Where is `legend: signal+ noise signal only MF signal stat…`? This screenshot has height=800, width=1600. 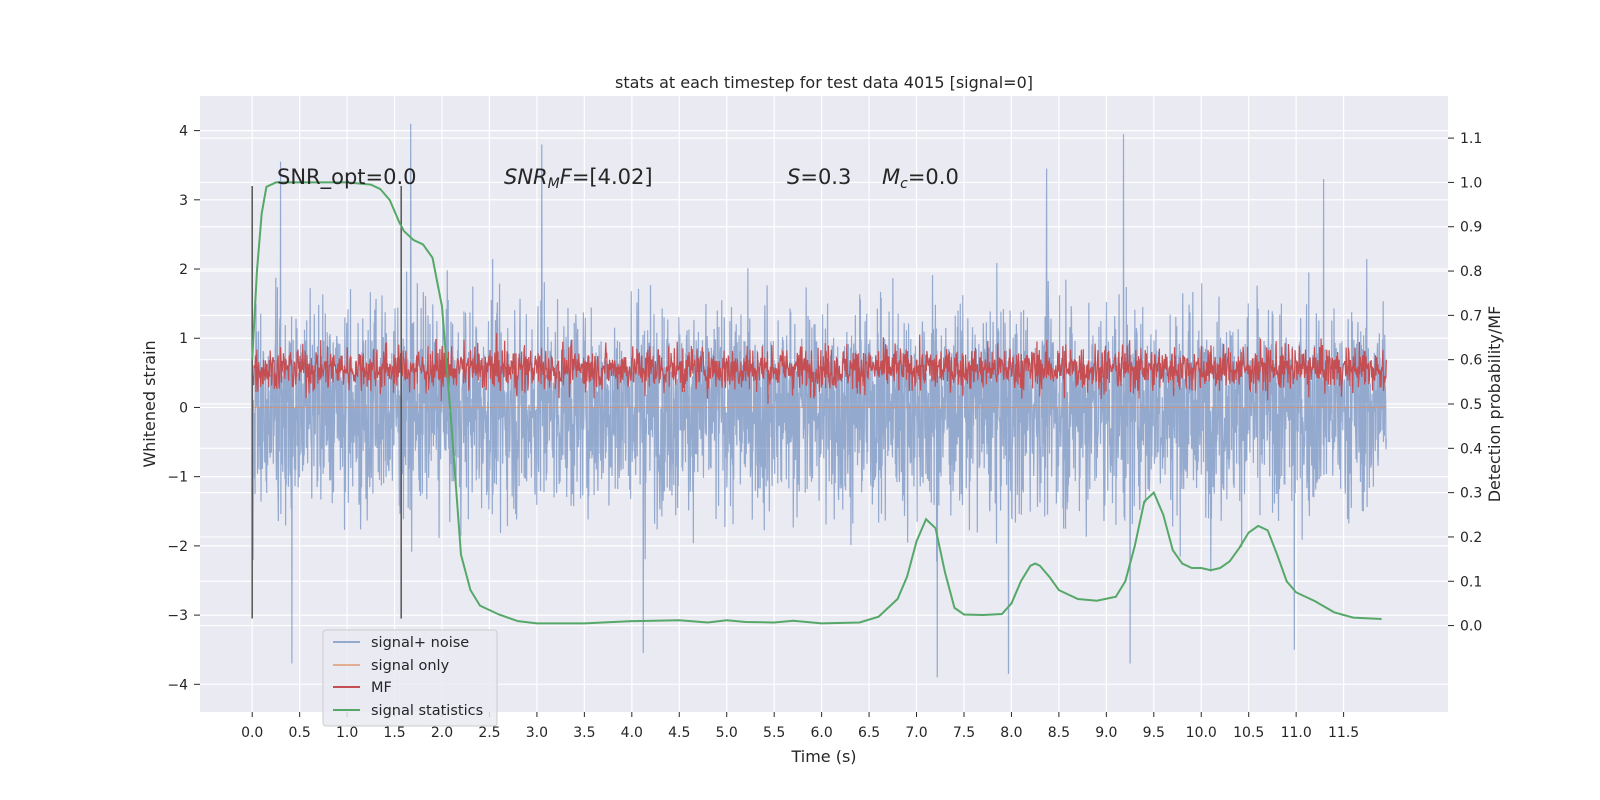
legend: signal+ noise signal only MF signal stat… is located at coordinates (410, 678).